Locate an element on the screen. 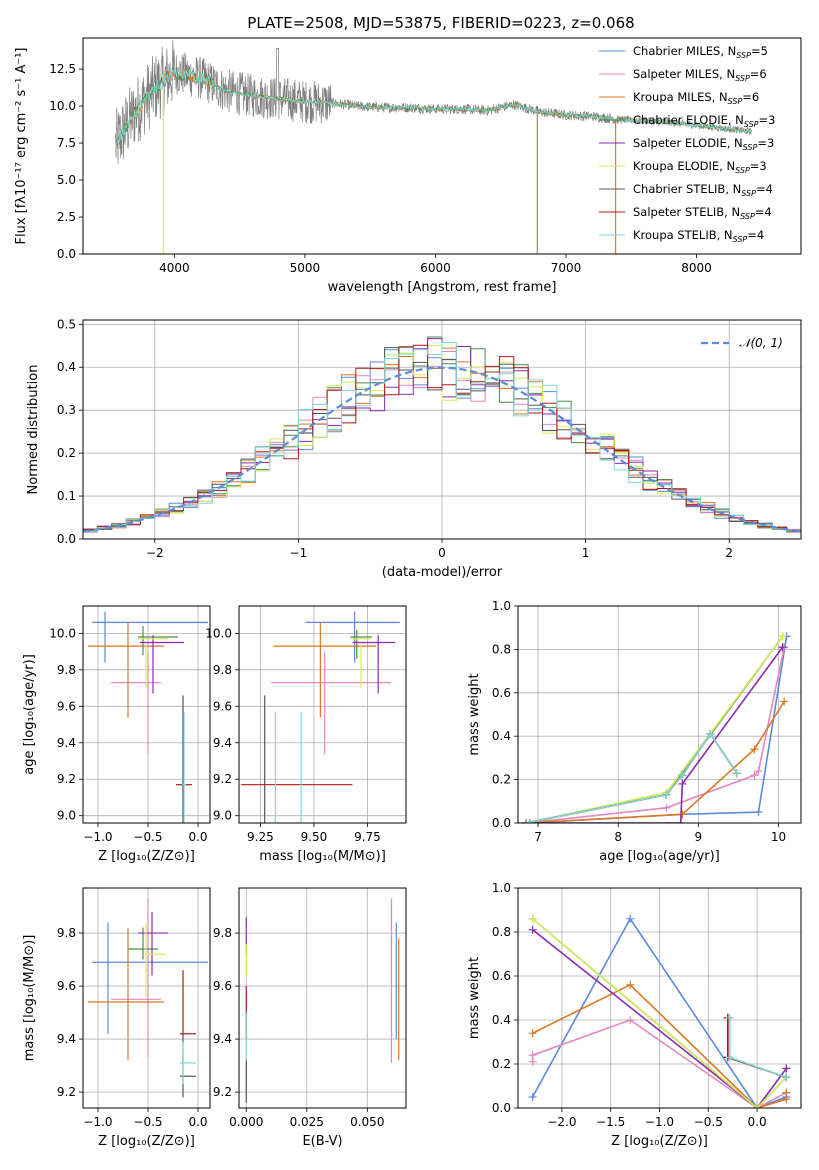  weight_vs_z-ylabel: mass weight is located at coordinates (474, 998).